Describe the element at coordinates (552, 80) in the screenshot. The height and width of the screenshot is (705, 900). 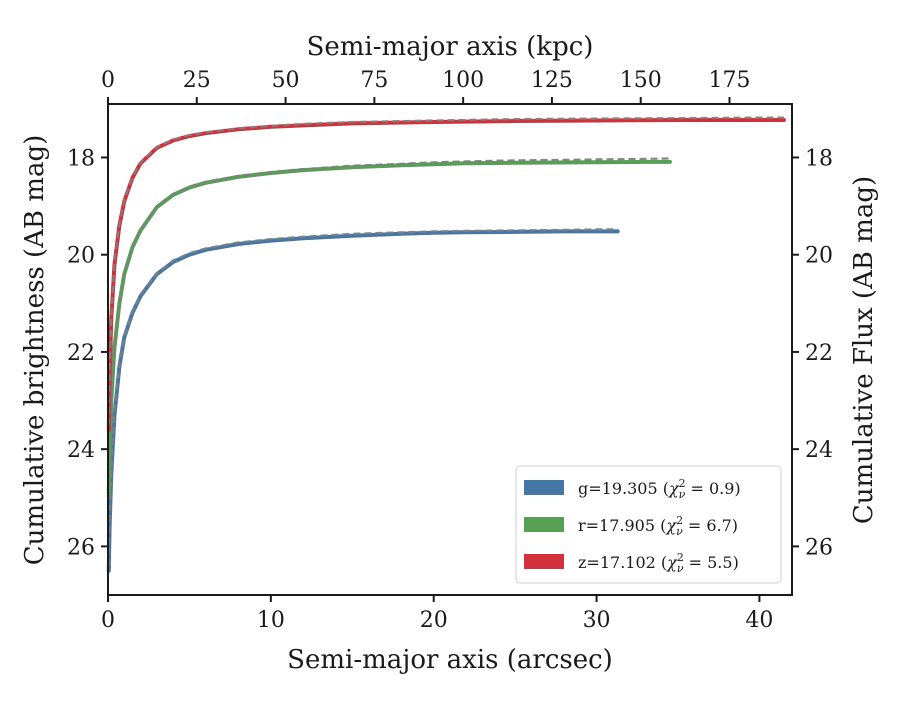
I see `top-x-tick-label: 125` at that location.